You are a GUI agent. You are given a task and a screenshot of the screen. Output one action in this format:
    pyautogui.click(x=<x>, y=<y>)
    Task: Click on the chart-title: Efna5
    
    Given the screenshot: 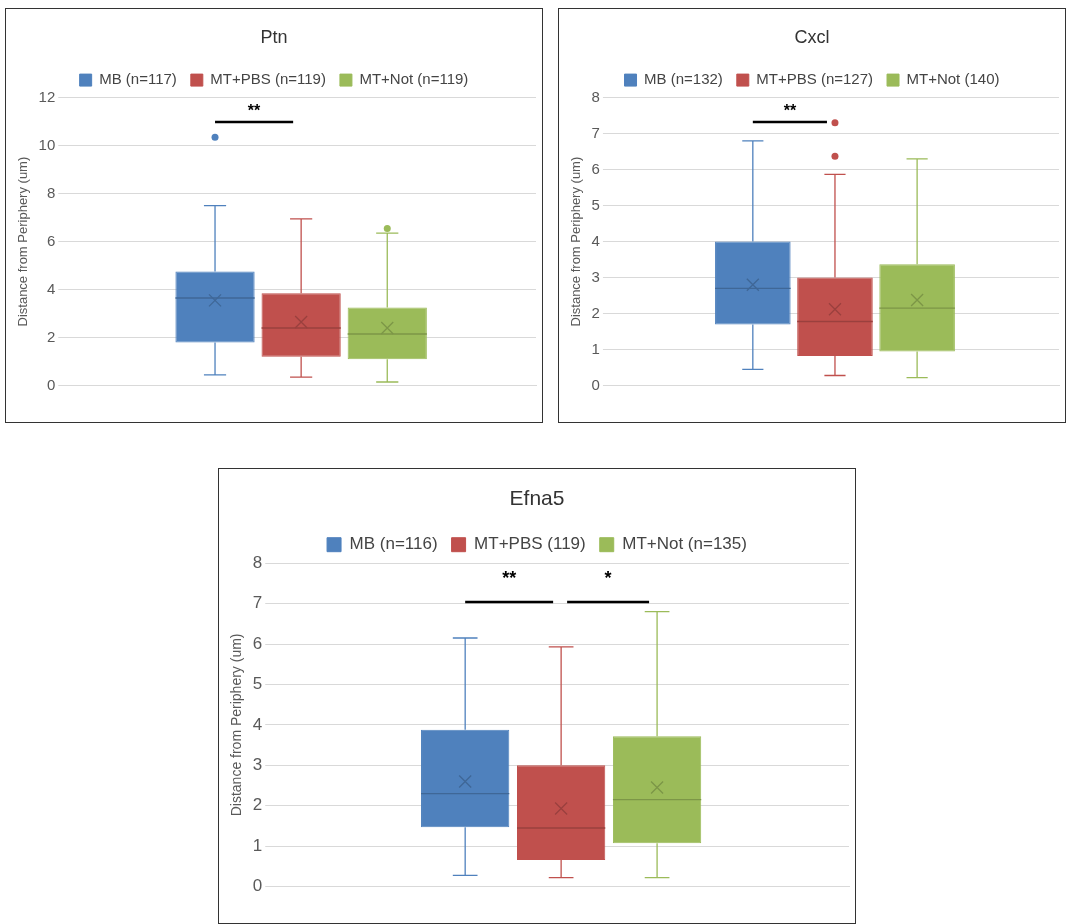 What is the action you would take?
    pyautogui.click(x=537, y=498)
    